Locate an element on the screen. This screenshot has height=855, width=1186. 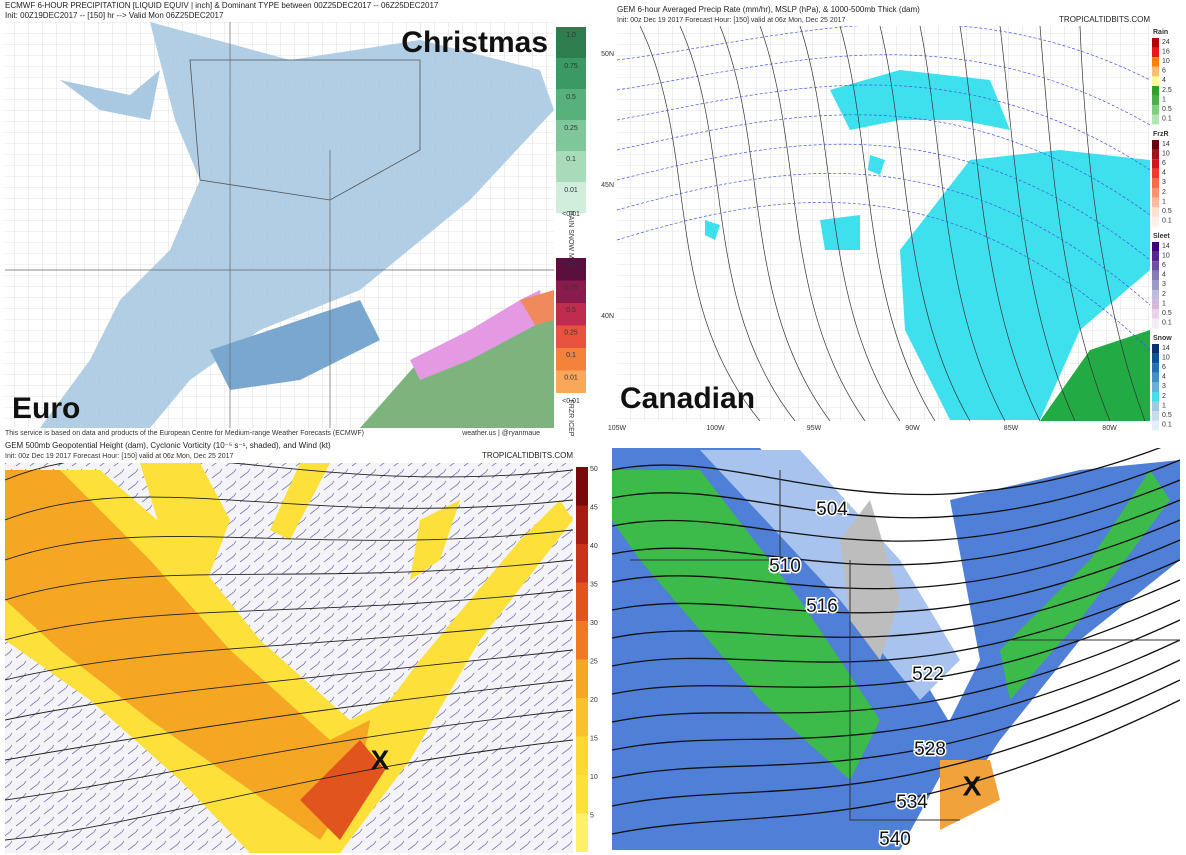
colorbar-label: 30 is located at coordinates (594, 623).